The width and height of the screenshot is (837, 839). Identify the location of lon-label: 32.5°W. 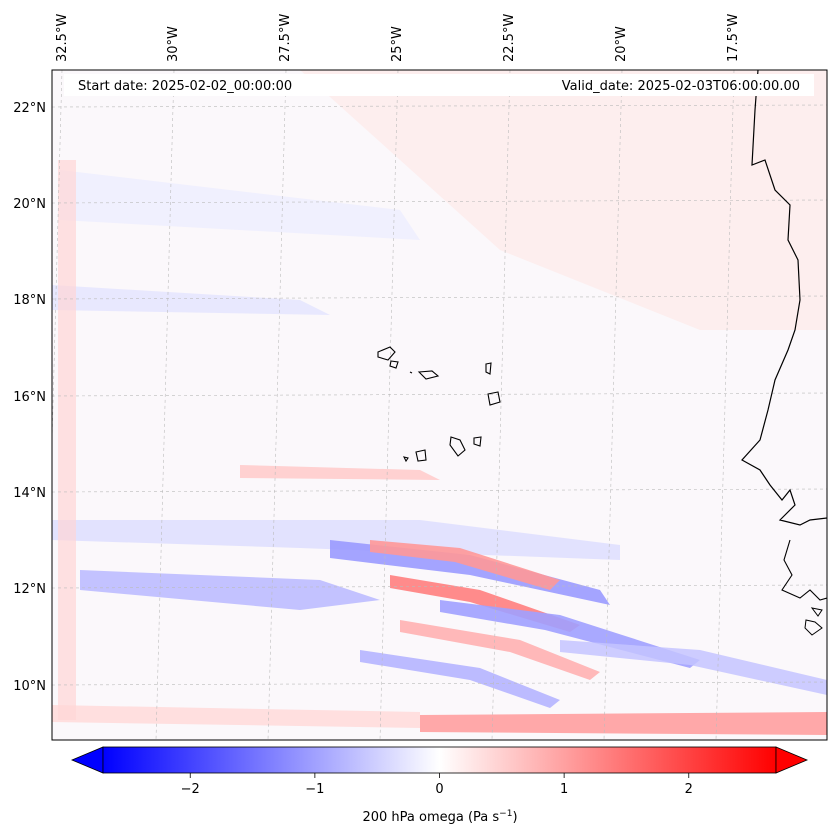
(62, 38).